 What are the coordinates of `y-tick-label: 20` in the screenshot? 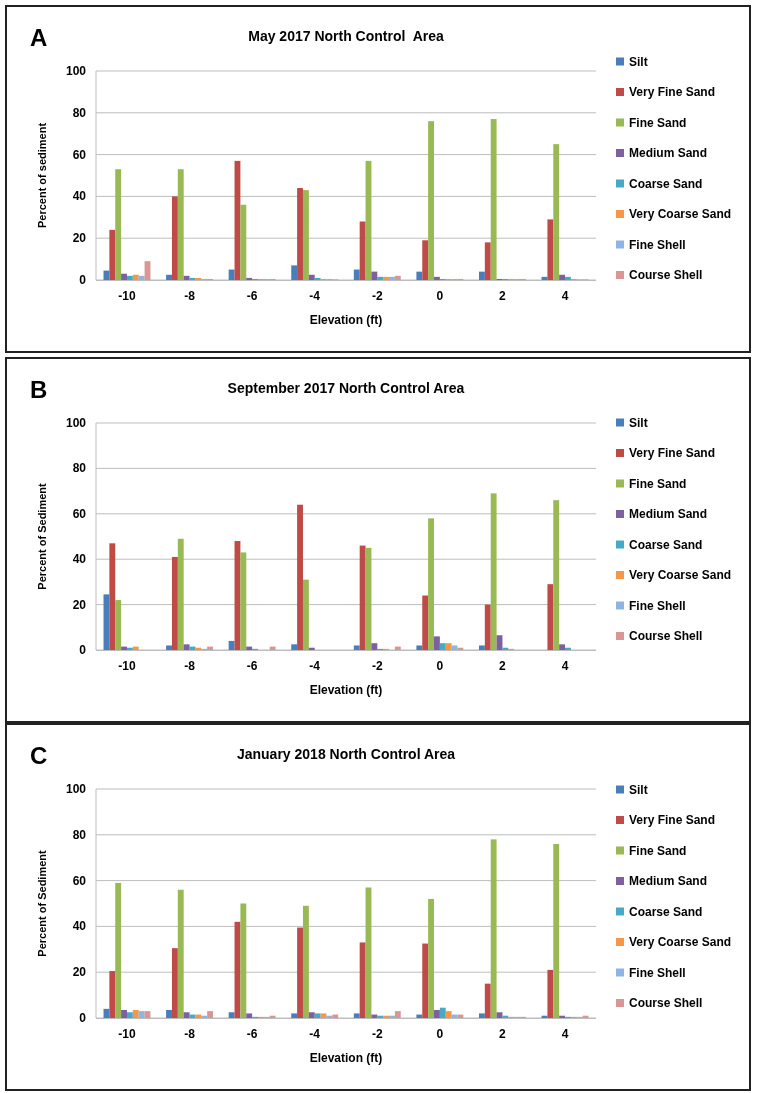 It's located at (79, 238).